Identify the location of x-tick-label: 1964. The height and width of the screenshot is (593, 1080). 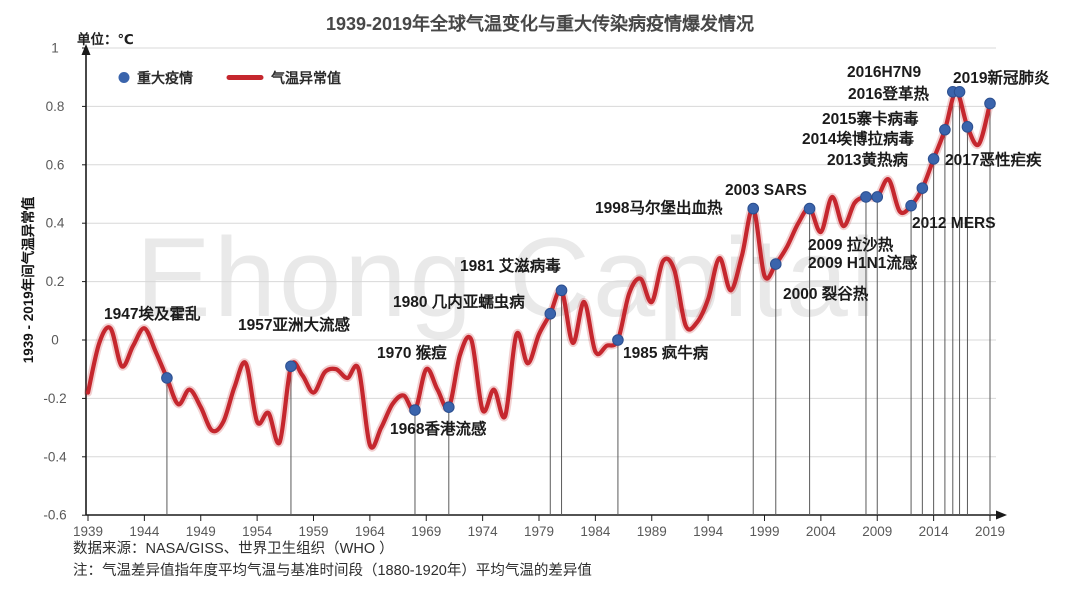
(370, 531).